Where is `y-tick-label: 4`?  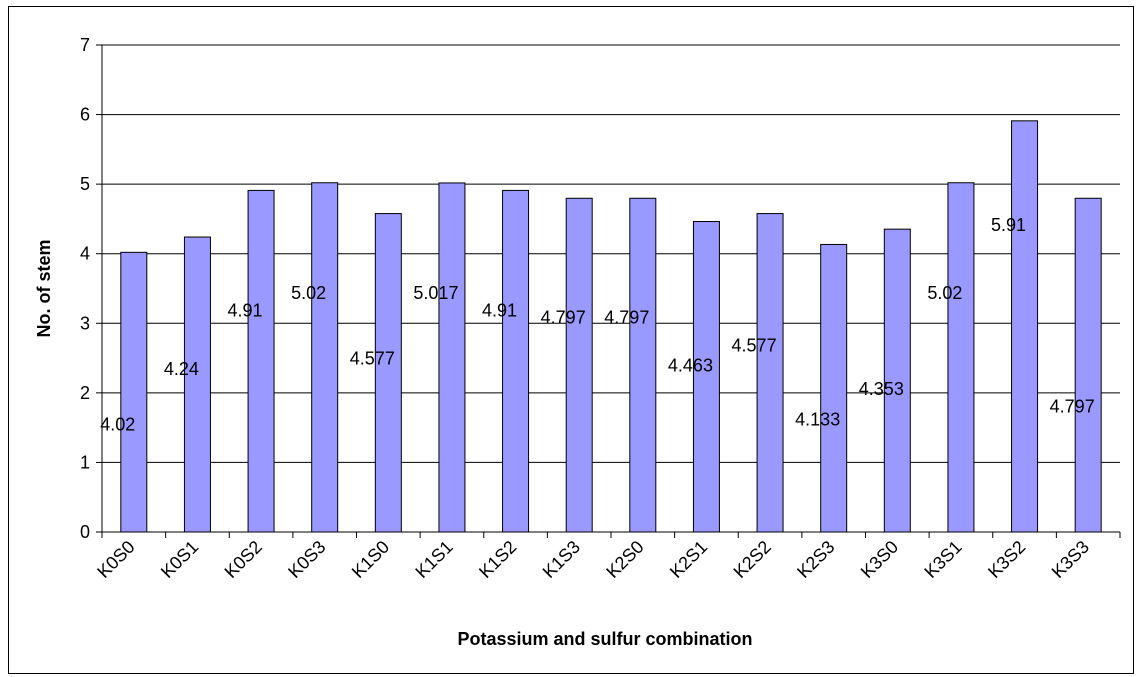 y-tick-label: 4 is located at coordinates (85, 254).